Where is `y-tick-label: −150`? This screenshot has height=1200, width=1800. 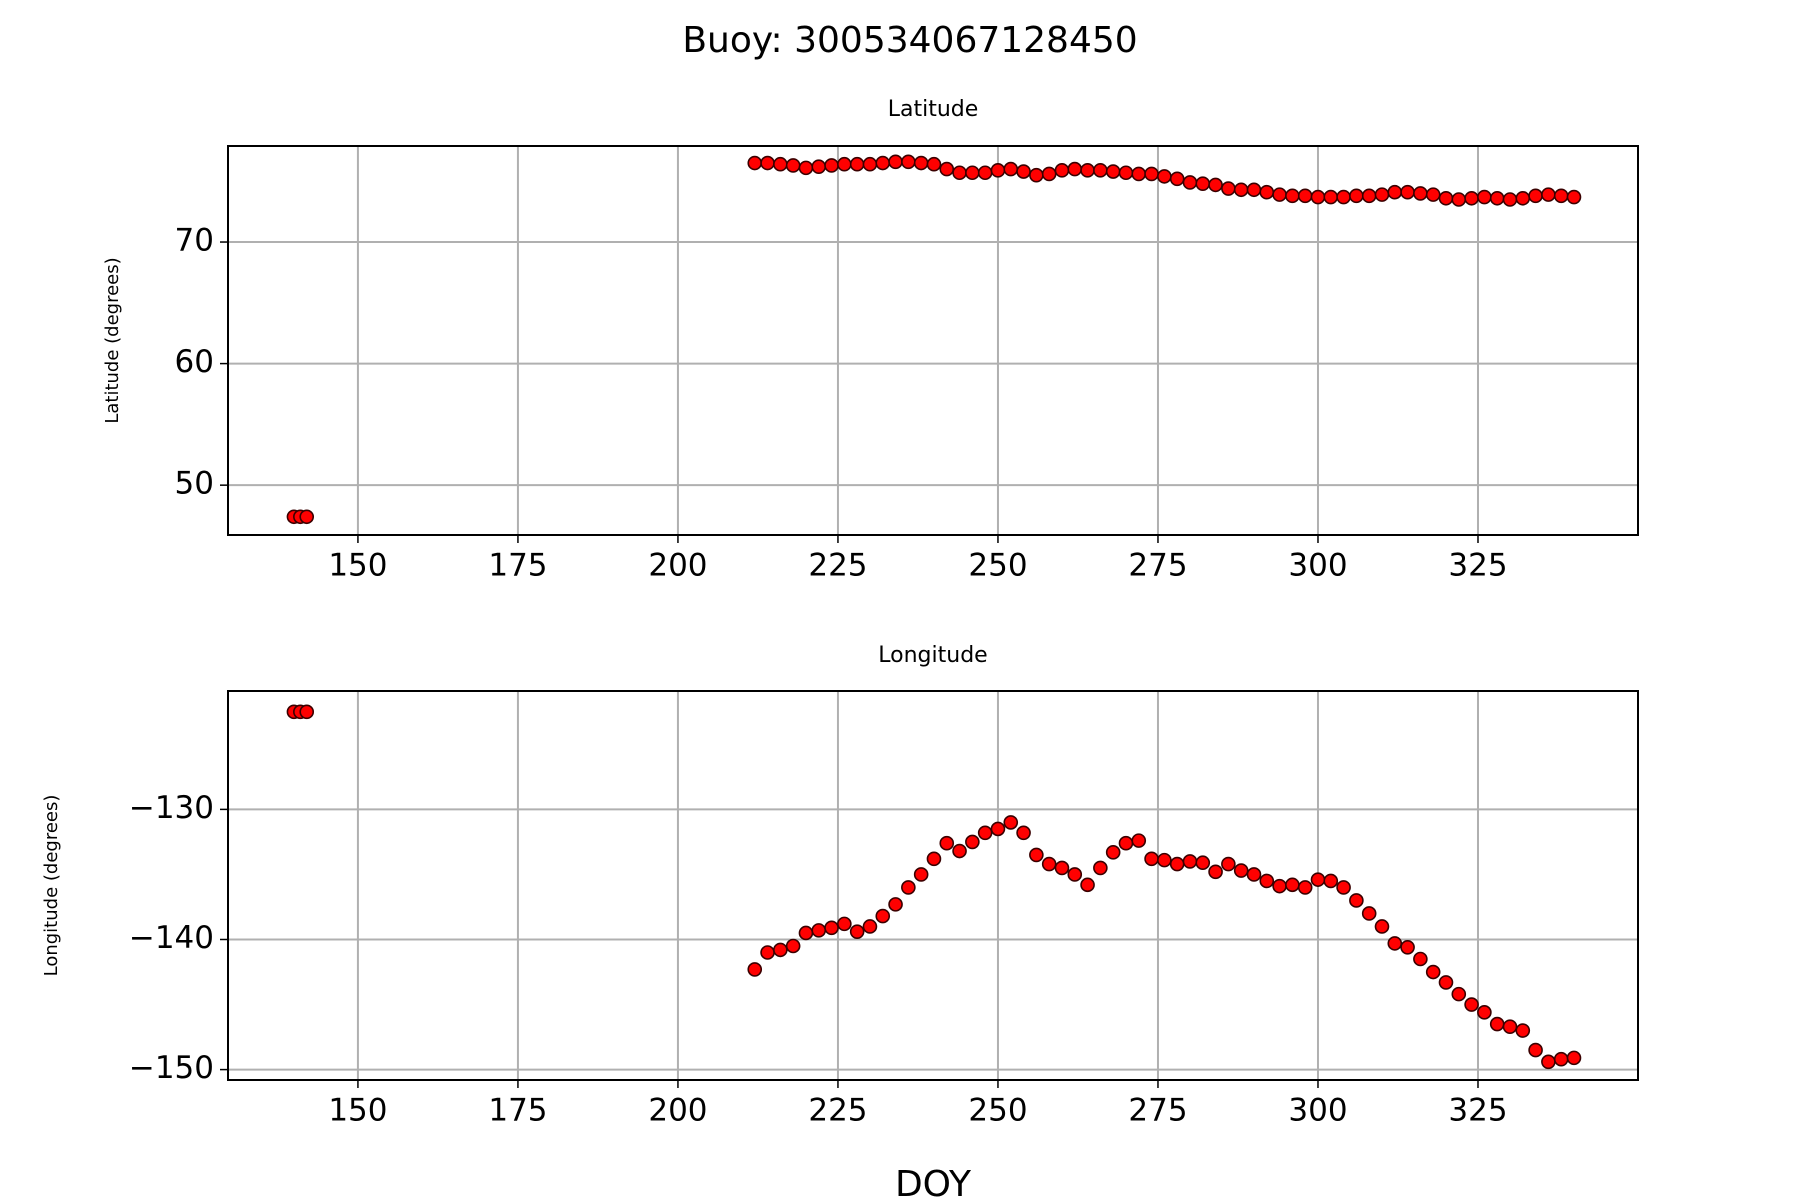
y-tick-label: −150 is located at coordinates (171, 1068).